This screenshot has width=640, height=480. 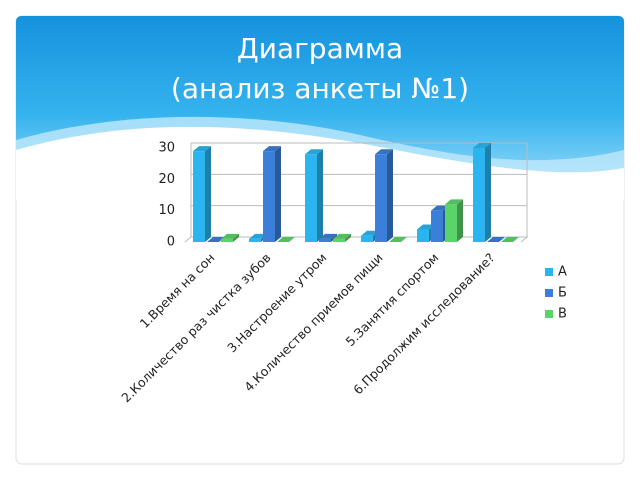 What do you see at coordinates (166, 210) in the screenshot?
I see `y-tick-label: 10` at bounding box center [166, 210].